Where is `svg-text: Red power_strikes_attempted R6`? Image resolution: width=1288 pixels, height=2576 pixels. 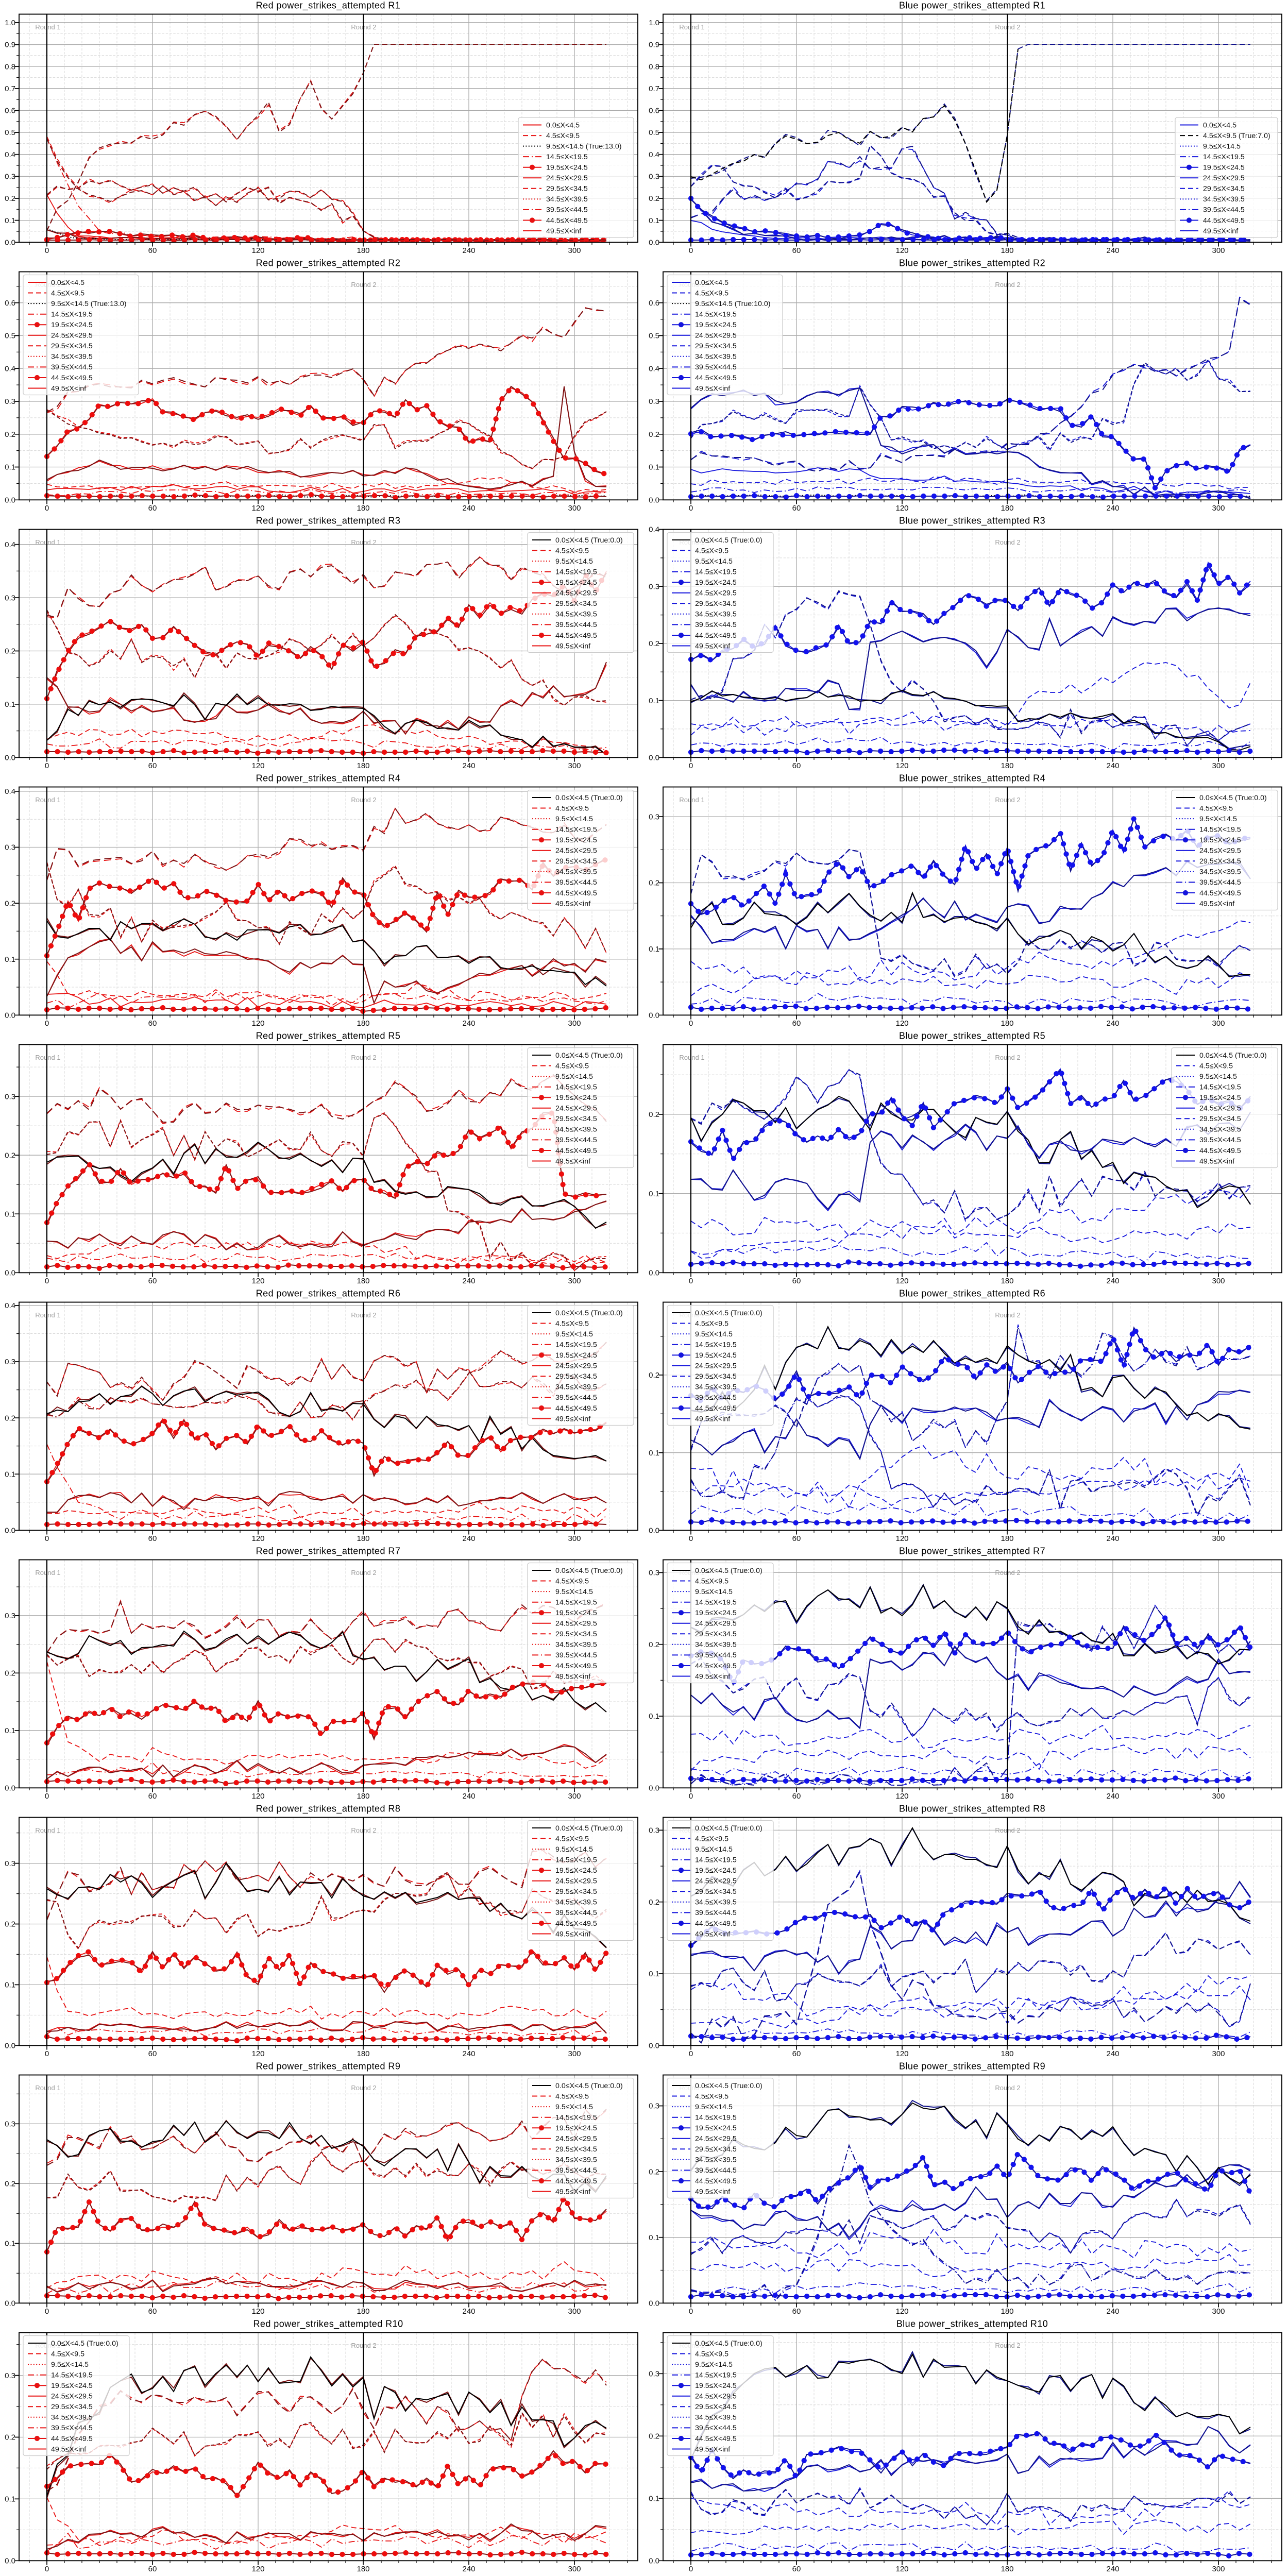
svg-text: Red power_strikes_attempted R6 is located at coordinates (328, 1294).